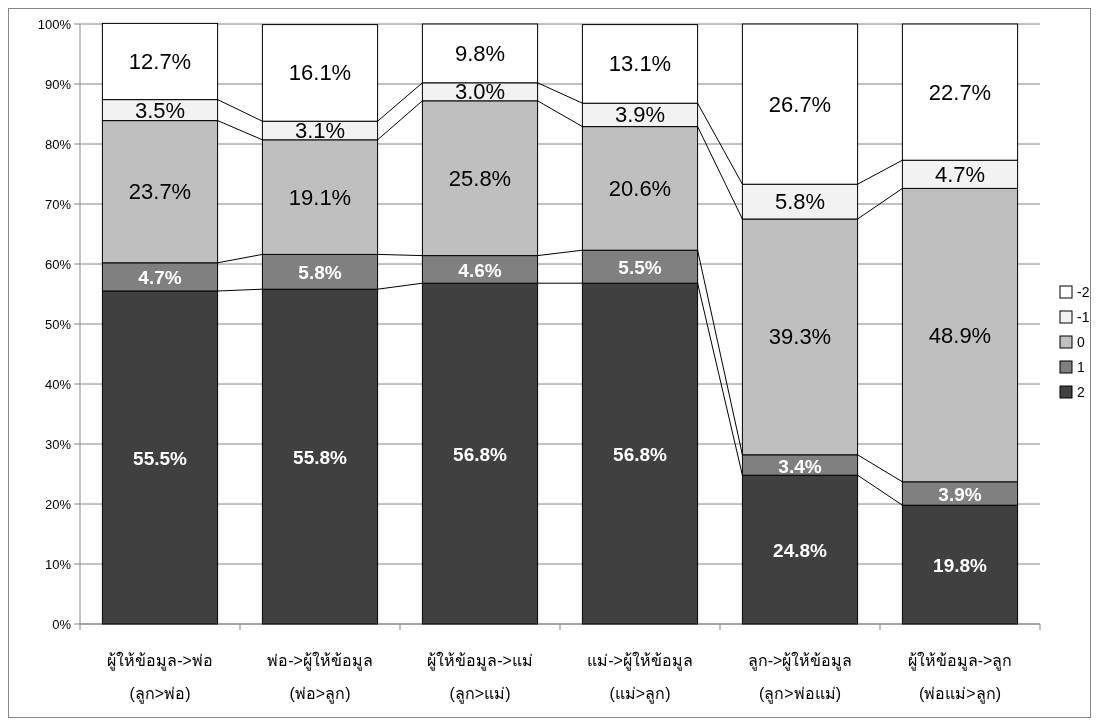 This screenshot has width=1099, height=726. I want to click on data-label: 24.8%, so click(800, 551).